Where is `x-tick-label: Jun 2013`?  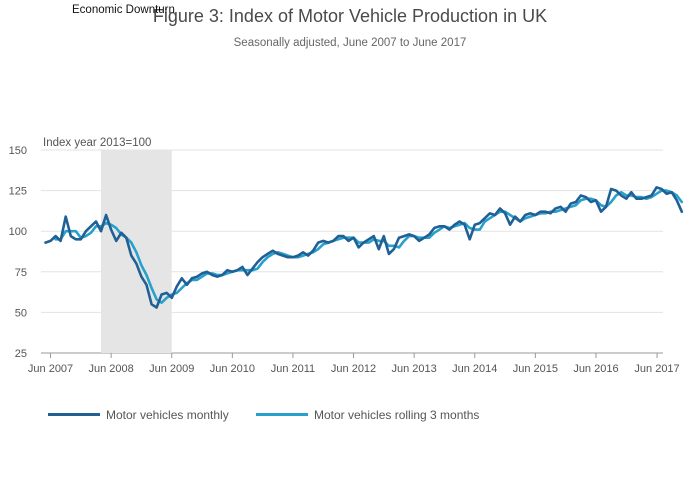 x-tick-label: Jun 2013 is located at coordinates (414, 369).